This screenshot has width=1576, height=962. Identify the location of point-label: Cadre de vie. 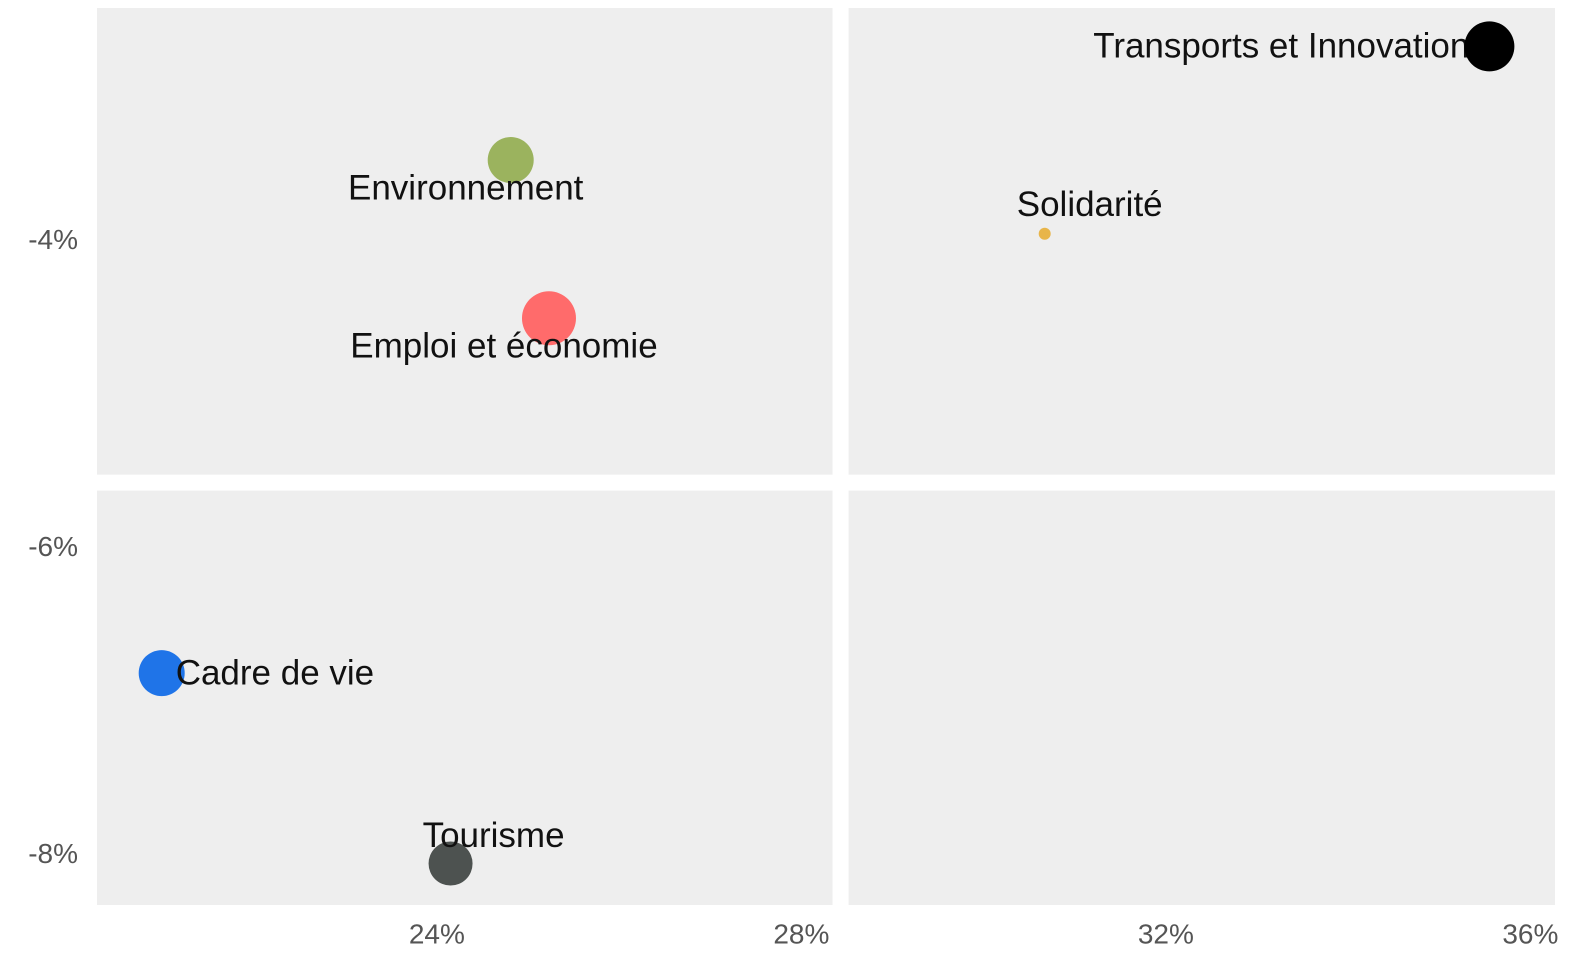
(275, 672).